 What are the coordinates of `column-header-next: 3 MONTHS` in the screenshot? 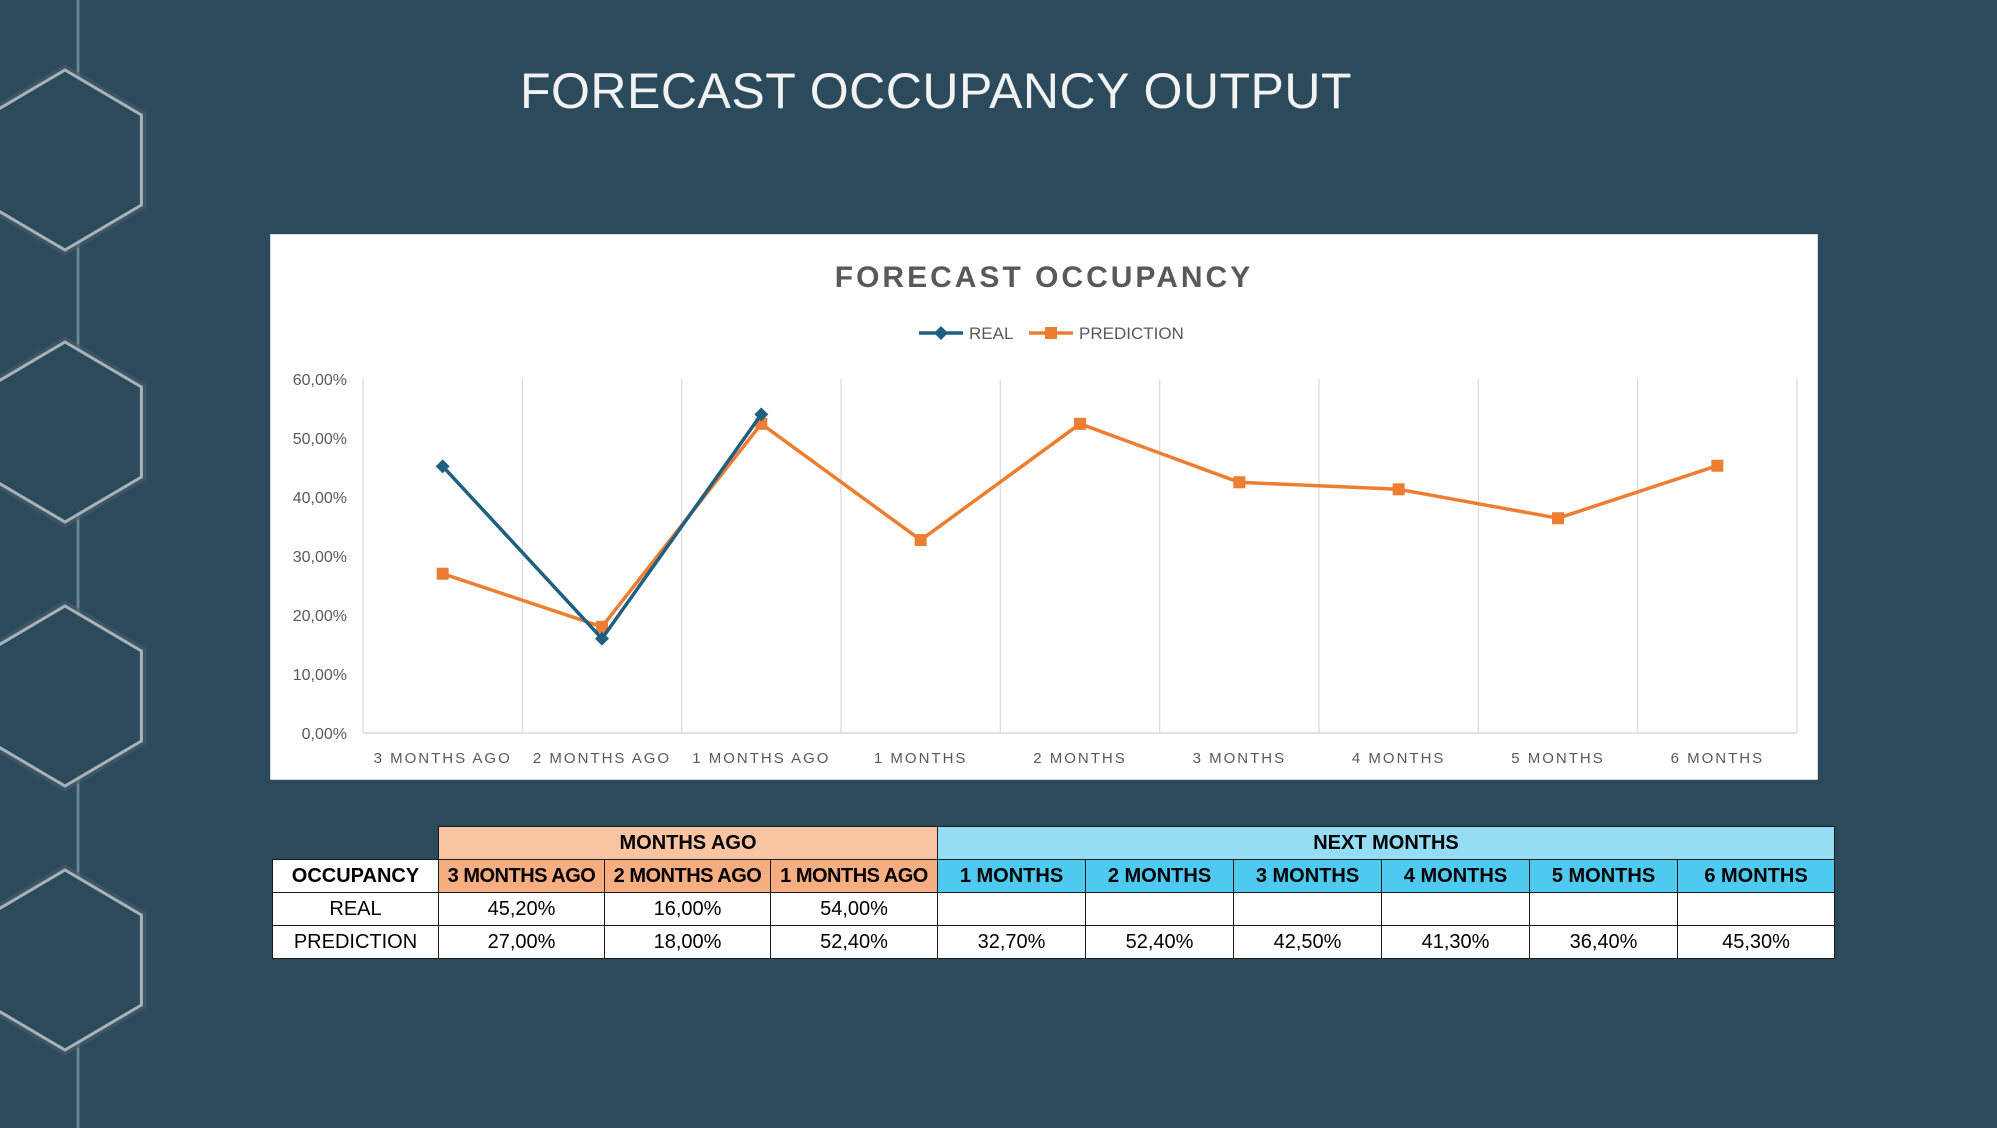 It's located at (1307, 876).